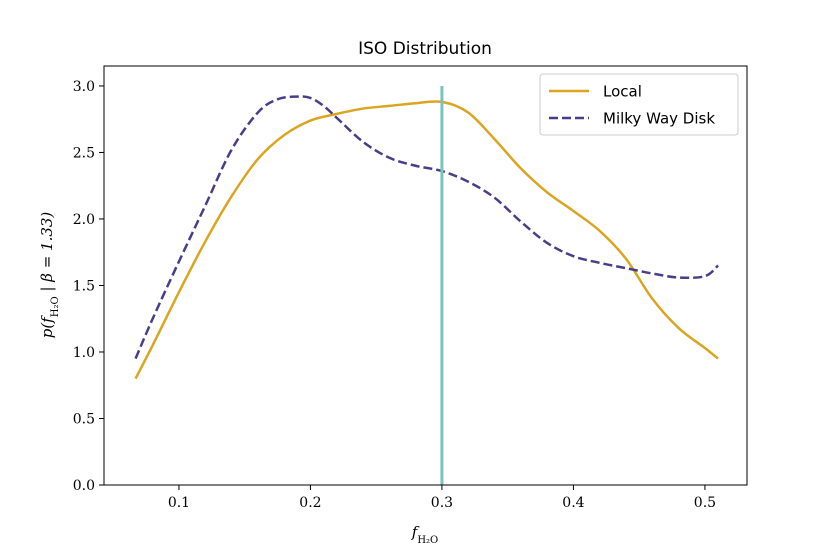  I want to click on y-tick-label: 2.5, so click(84, 153).